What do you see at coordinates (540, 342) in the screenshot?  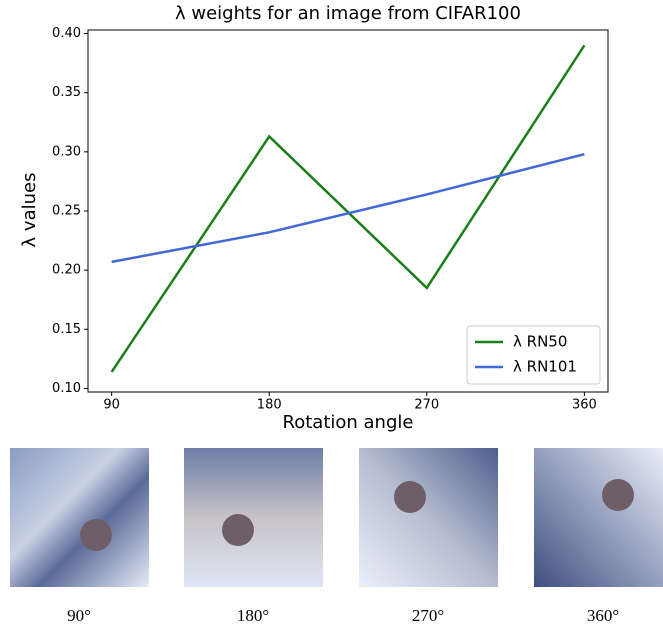 I see `legend-label: λ RN50` at bounding box center [540, 342].